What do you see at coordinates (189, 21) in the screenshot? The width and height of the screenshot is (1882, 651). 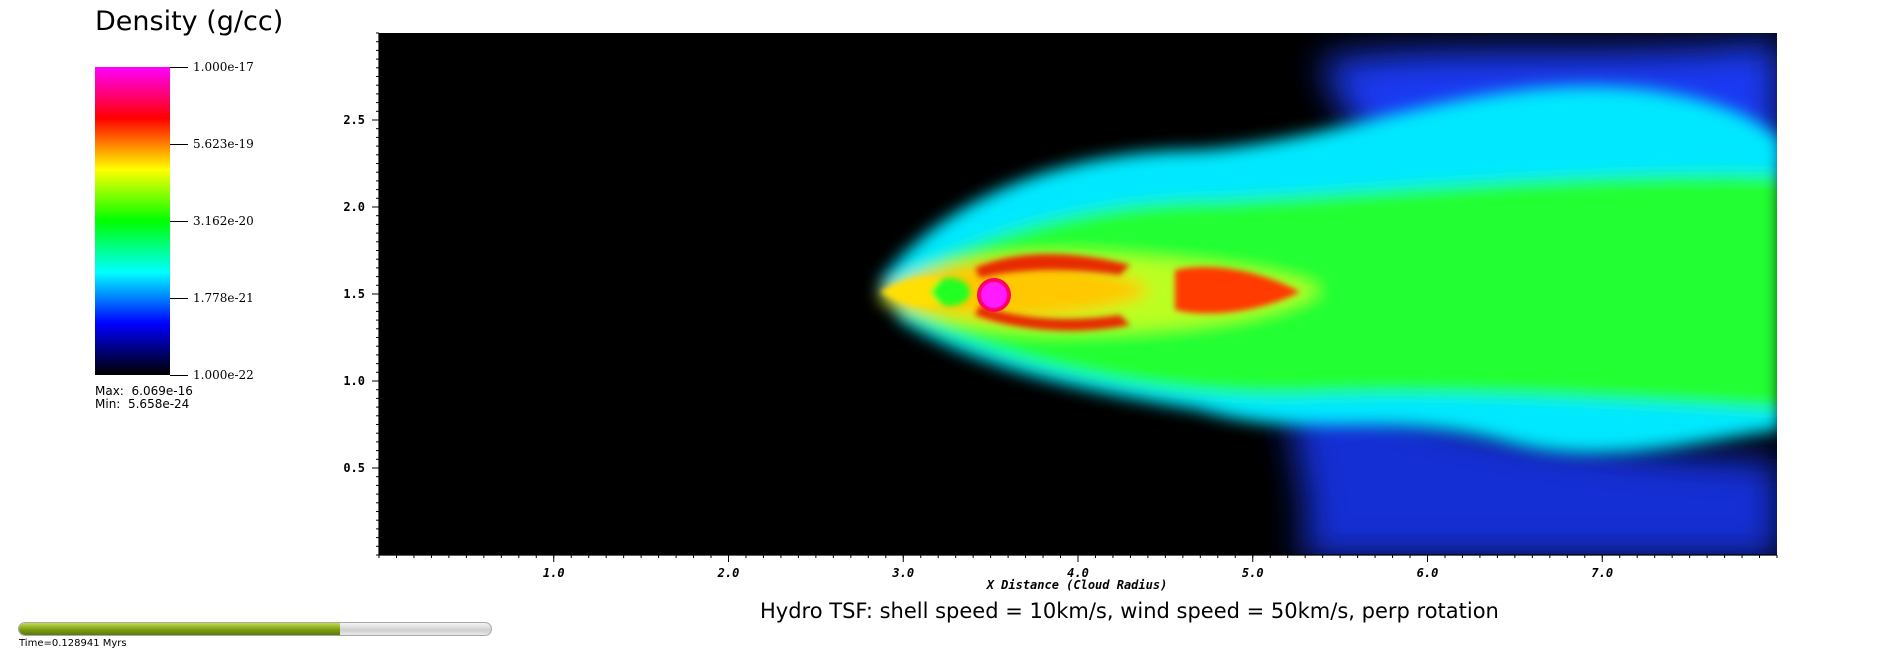 I see `colorbar-title: Density (g/cc)` at bounding box center [189, 21].